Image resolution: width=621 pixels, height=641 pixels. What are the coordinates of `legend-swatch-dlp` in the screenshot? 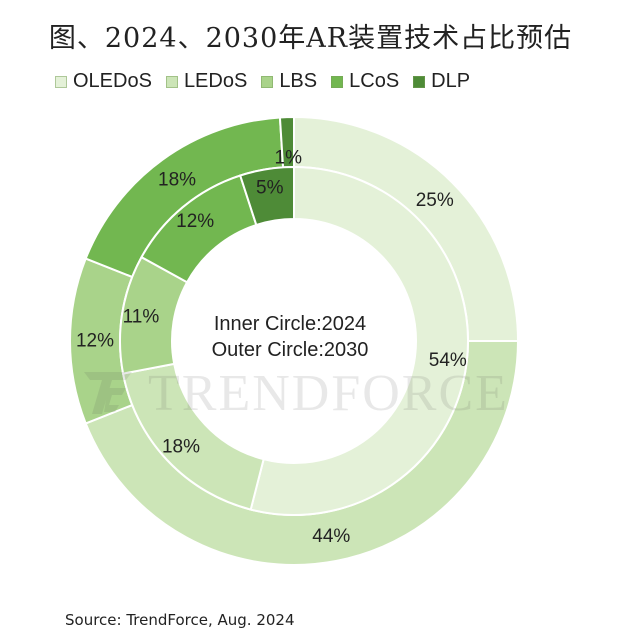 It's located at (419, 81).